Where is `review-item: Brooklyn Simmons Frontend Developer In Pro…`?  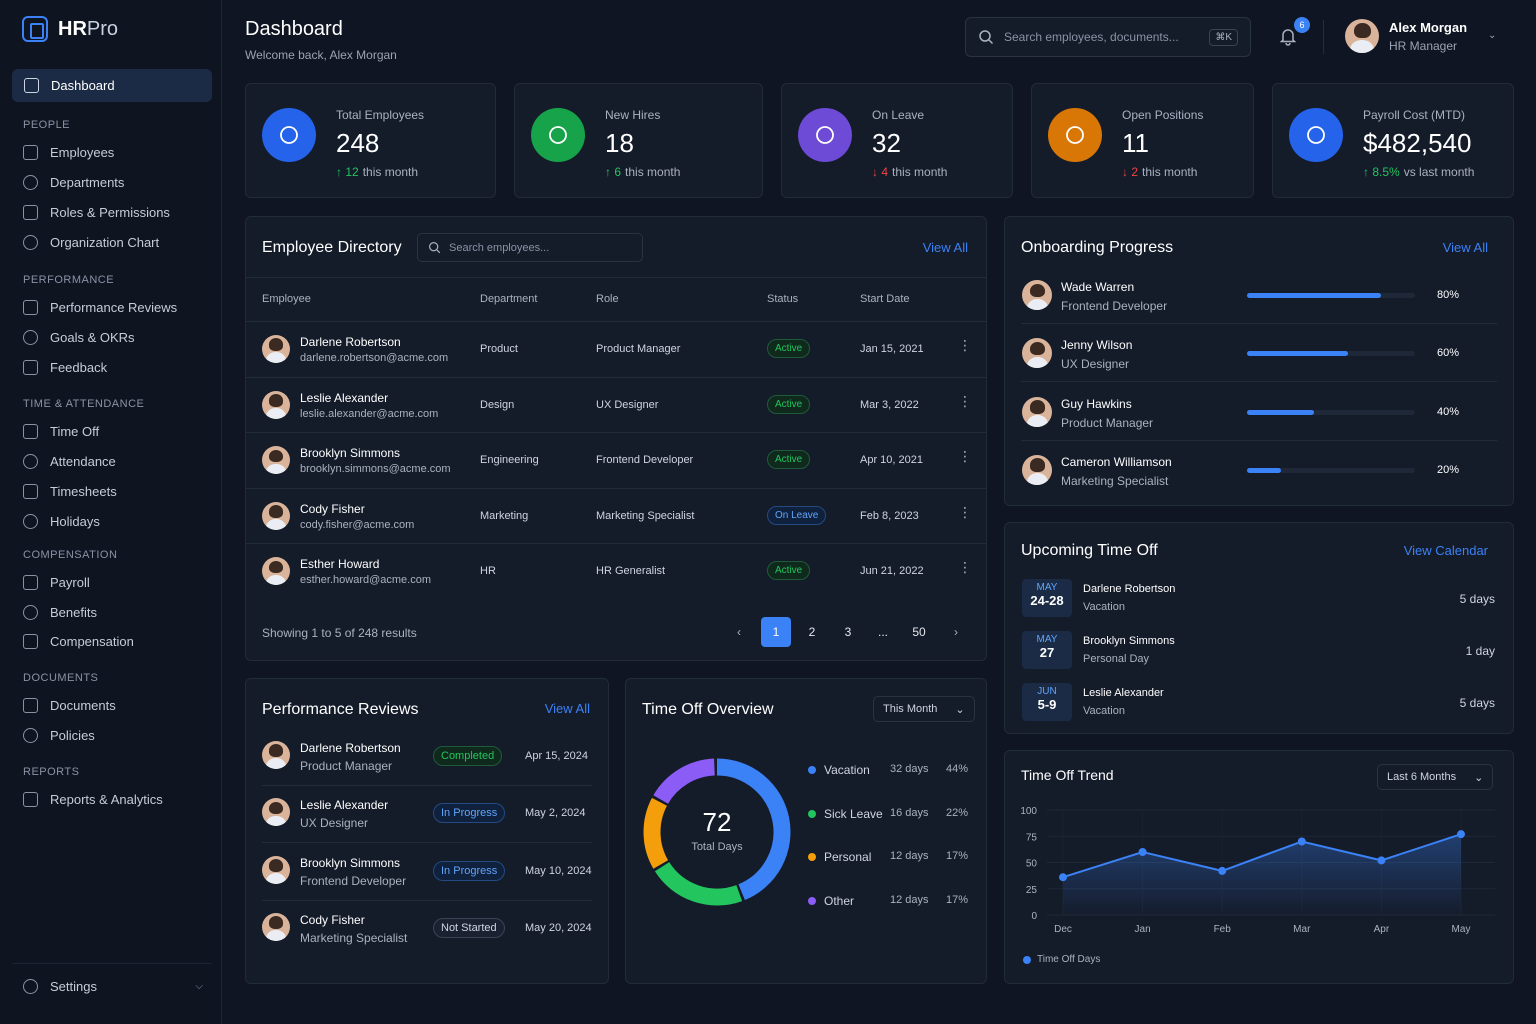
review-item: Brooklyn Simmons Frontend Developer In Pro… is located at coordinates (427, 882).